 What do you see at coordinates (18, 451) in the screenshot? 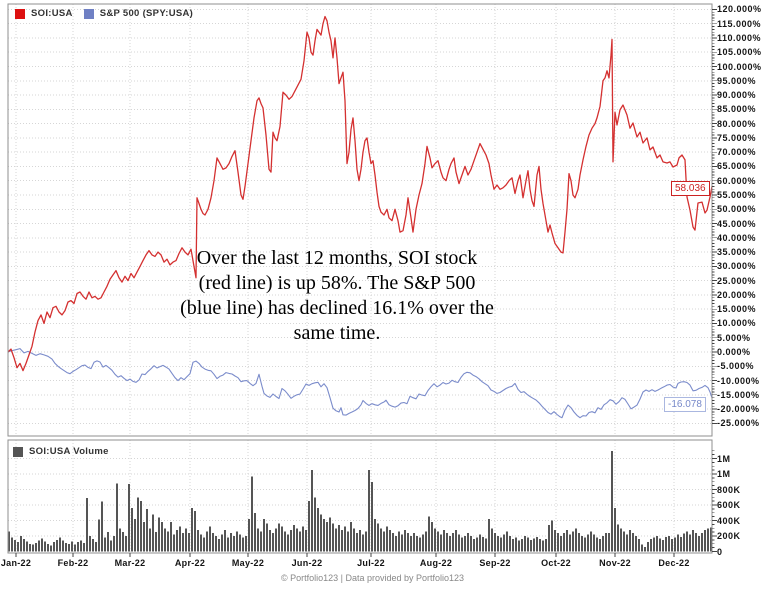
I see `volume-legend-swatch-icon` at bounding box center [18, 451].